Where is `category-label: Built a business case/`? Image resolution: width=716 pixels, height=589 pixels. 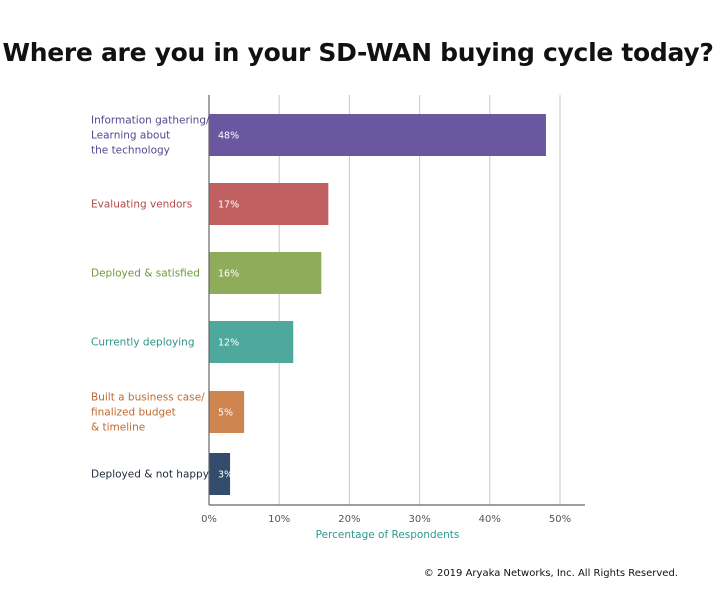
category-label: Built a business case/ is located at coordinates (148, 398).